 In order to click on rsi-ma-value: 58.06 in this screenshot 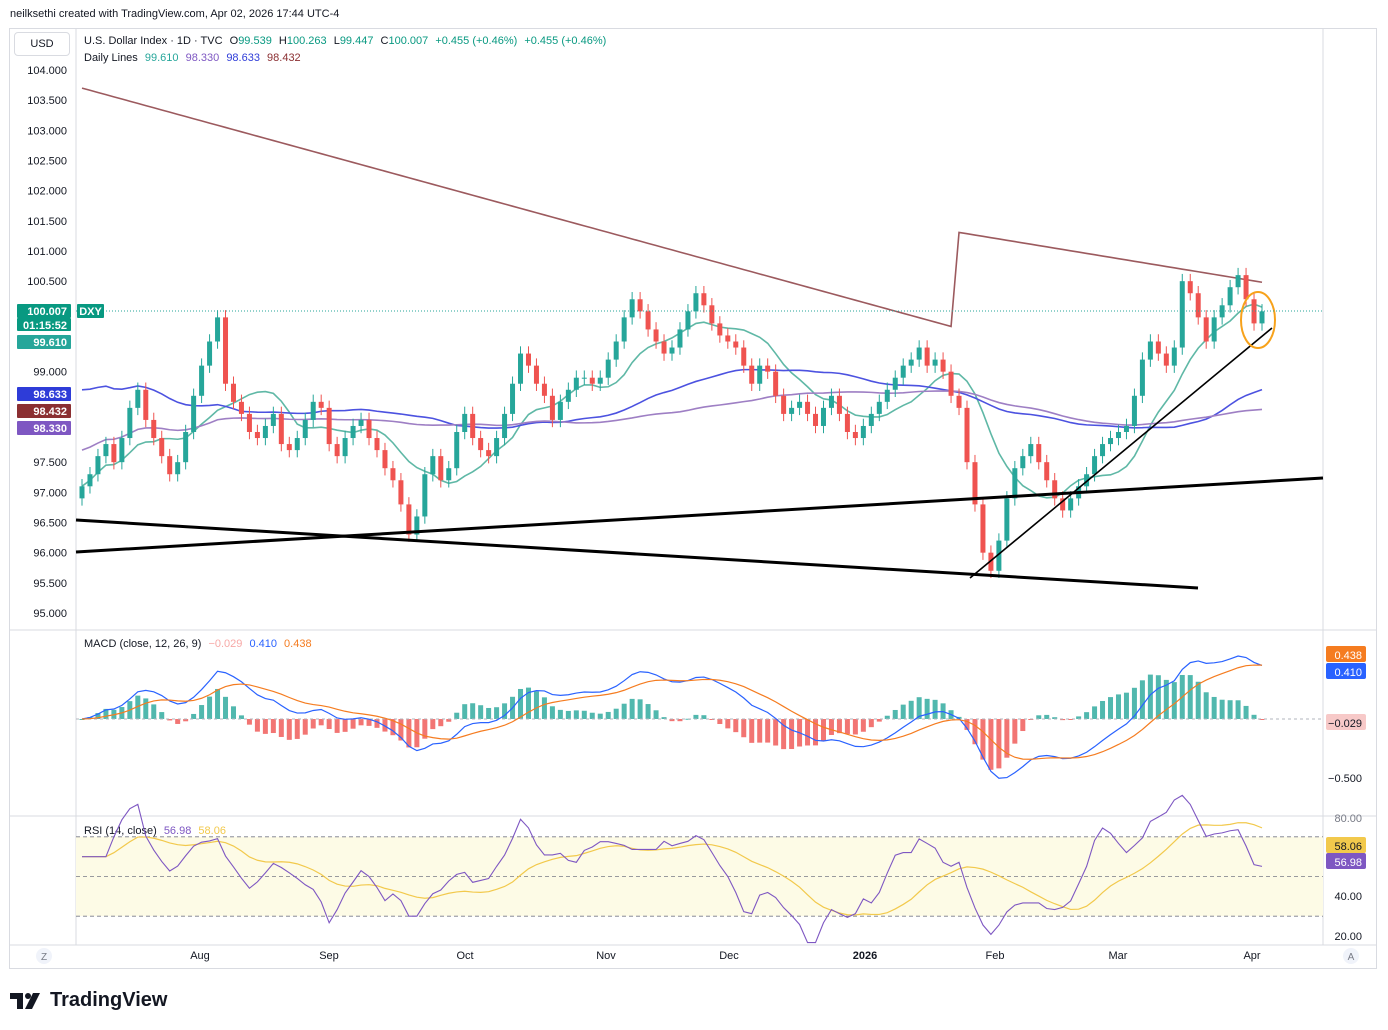, I will do `click(212, 831)`.